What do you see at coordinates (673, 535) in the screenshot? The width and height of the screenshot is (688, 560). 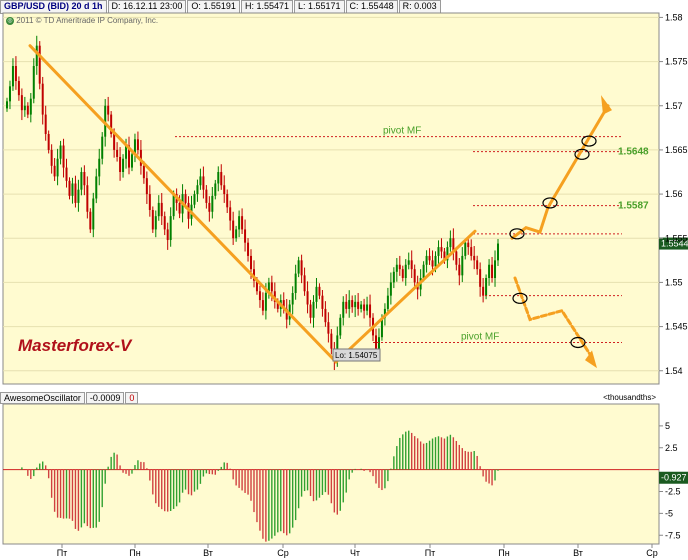 I see `osc-tick-label: -7.5` at bounding box center [673, 535].